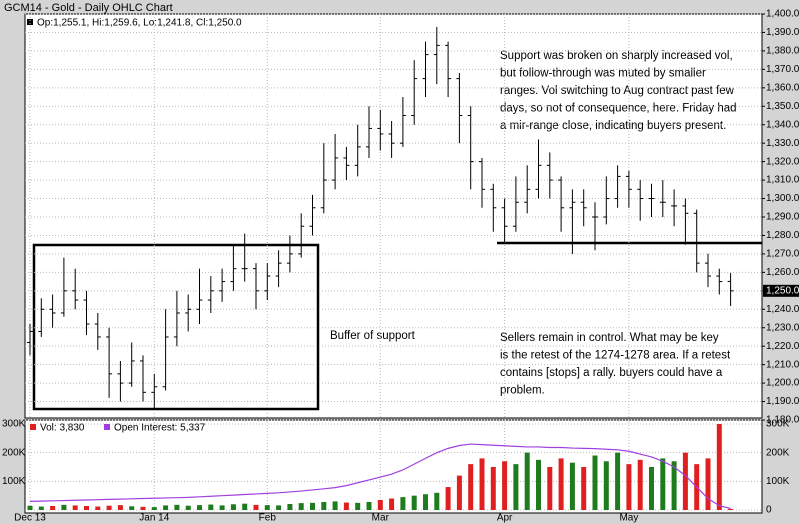  What do you see at coordinates (783, 143) in the screenshot?
I see `y-tick-label: 1,330.0` at bounding box center [783, 143].